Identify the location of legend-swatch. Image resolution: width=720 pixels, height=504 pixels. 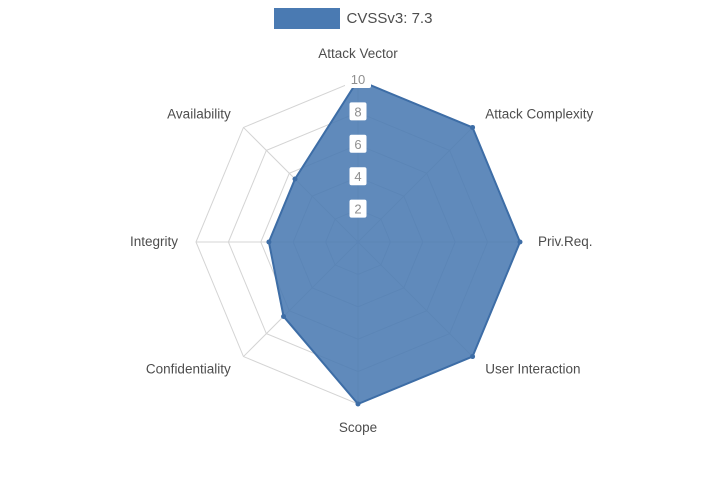
(306, 18).